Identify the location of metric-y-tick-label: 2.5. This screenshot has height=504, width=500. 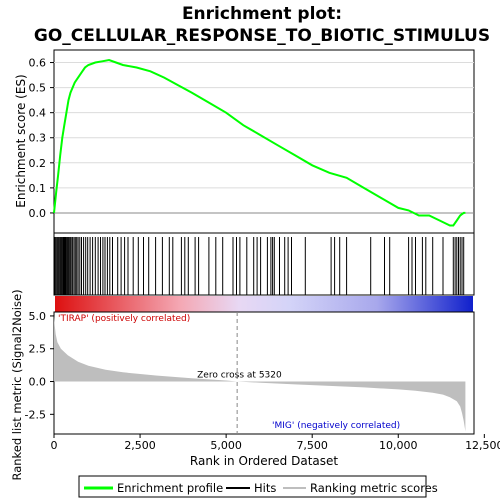
(38, 349).